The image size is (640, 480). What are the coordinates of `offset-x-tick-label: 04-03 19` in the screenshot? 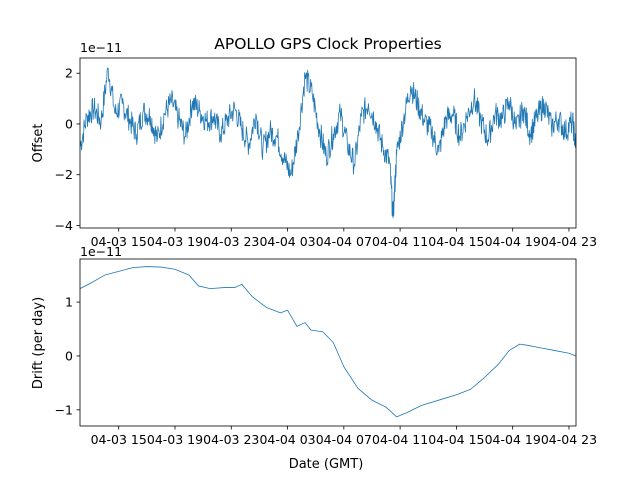 It's located at (175, 241).